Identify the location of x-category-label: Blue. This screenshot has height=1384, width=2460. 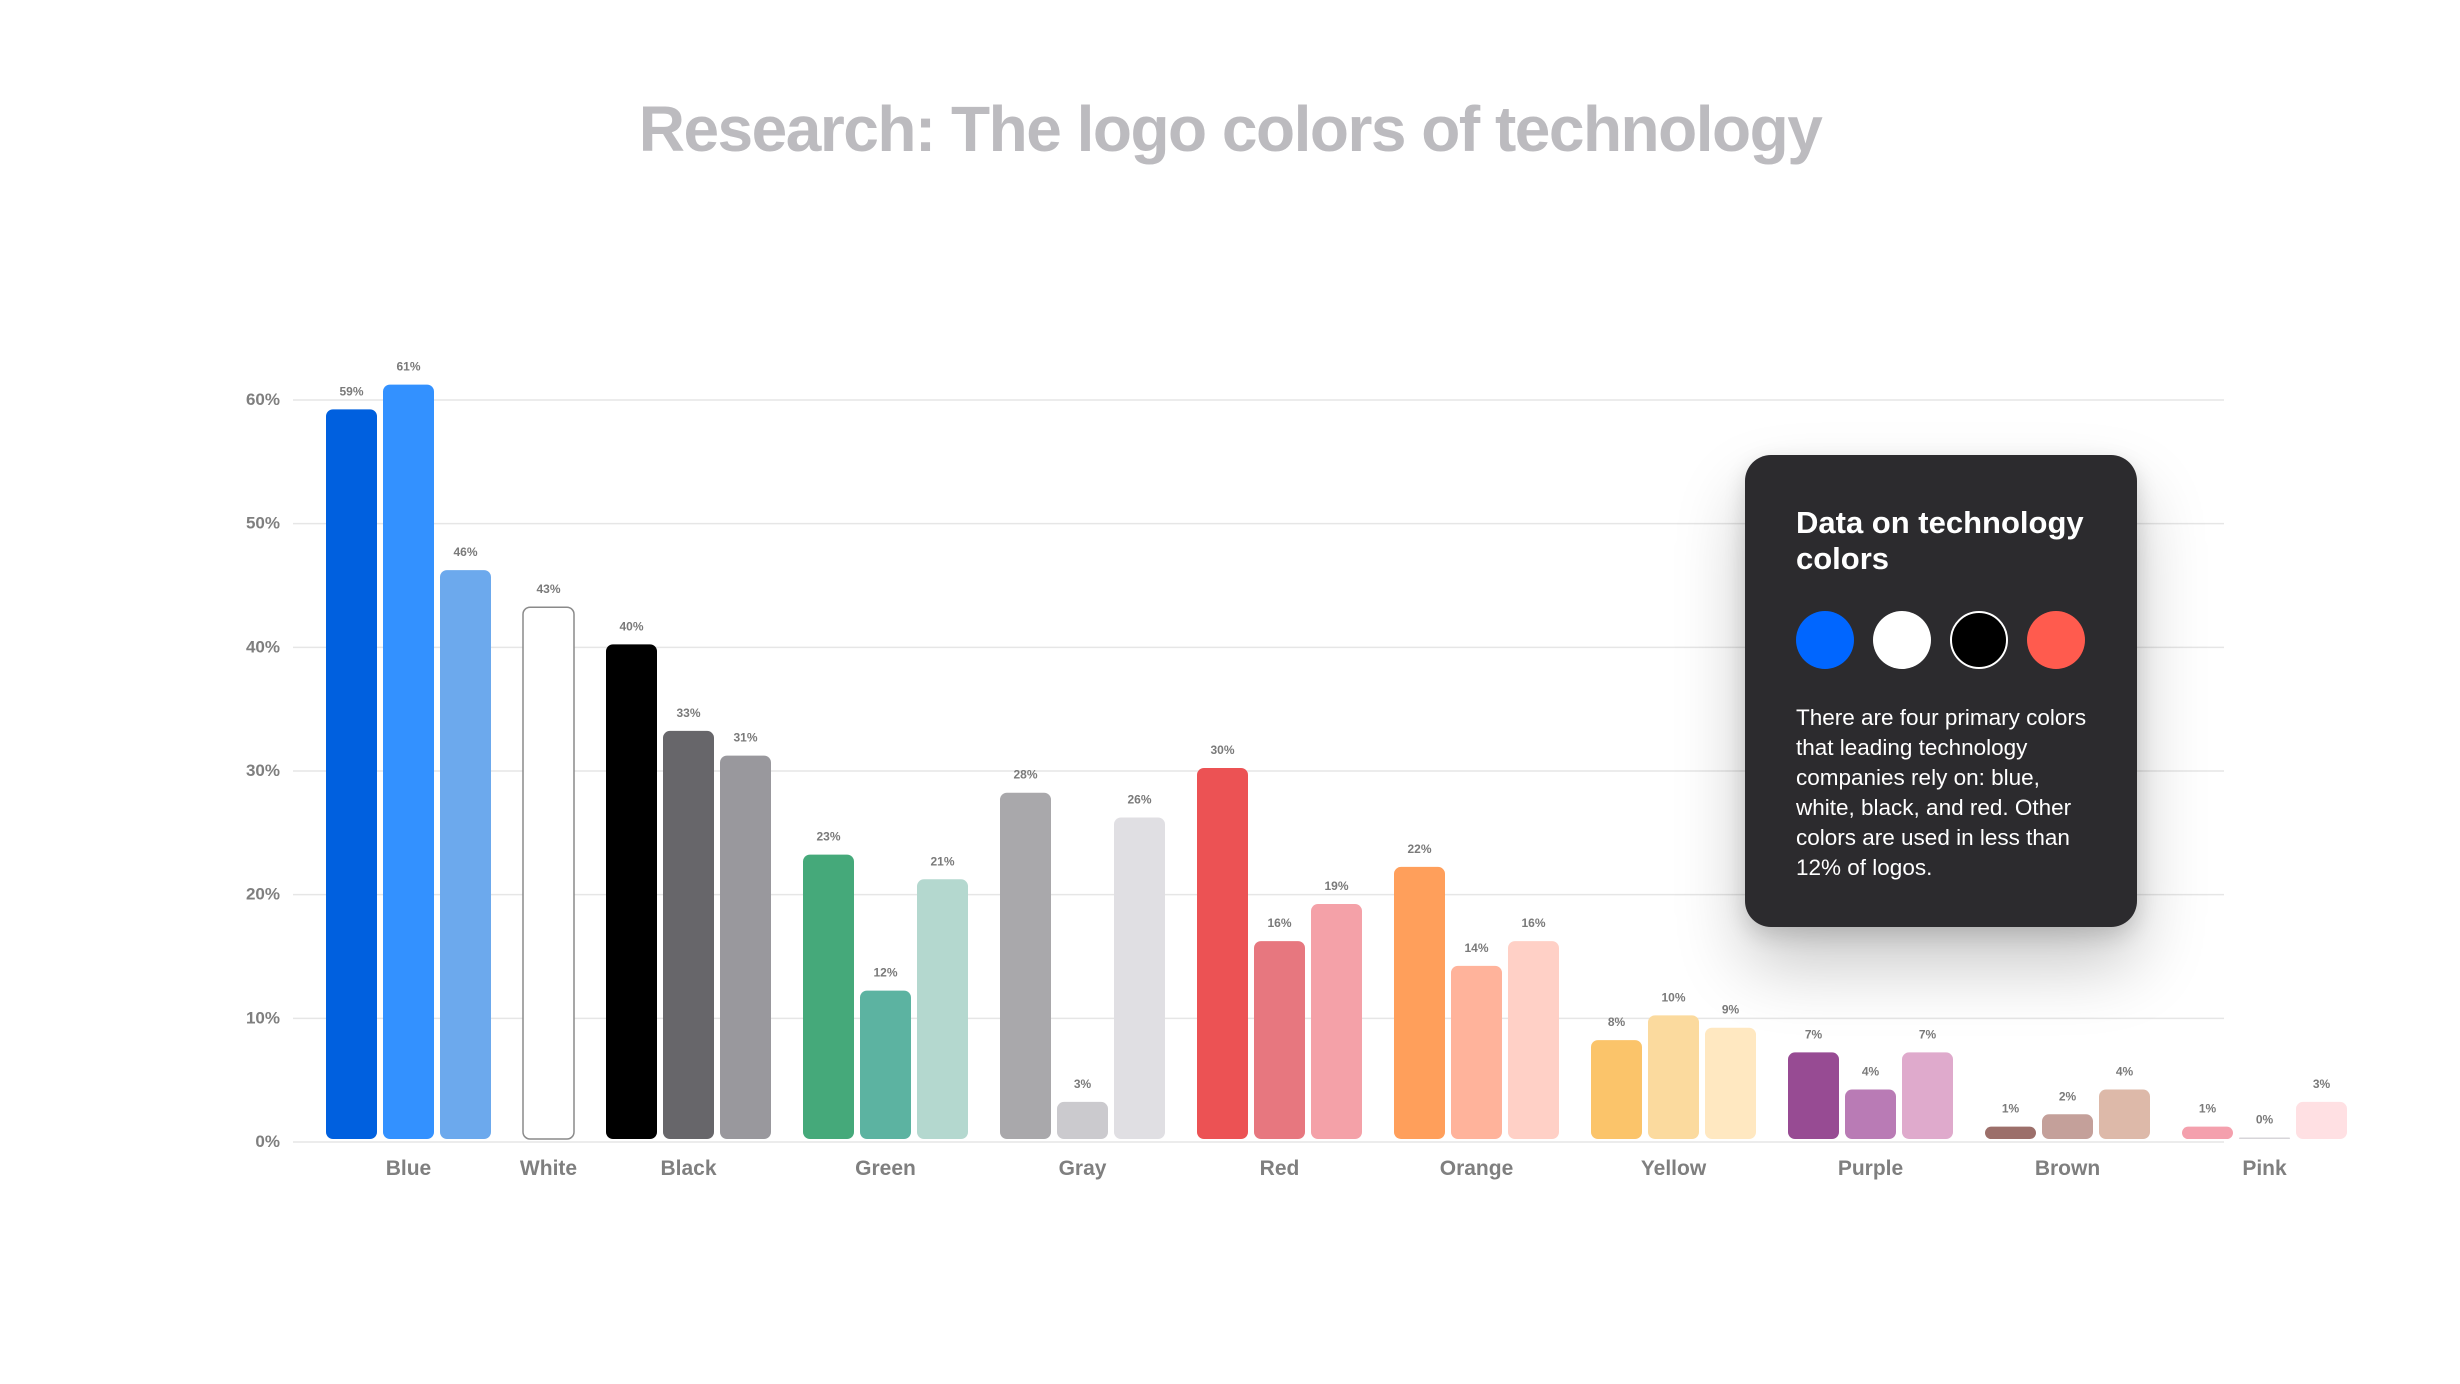
(409, 1168).